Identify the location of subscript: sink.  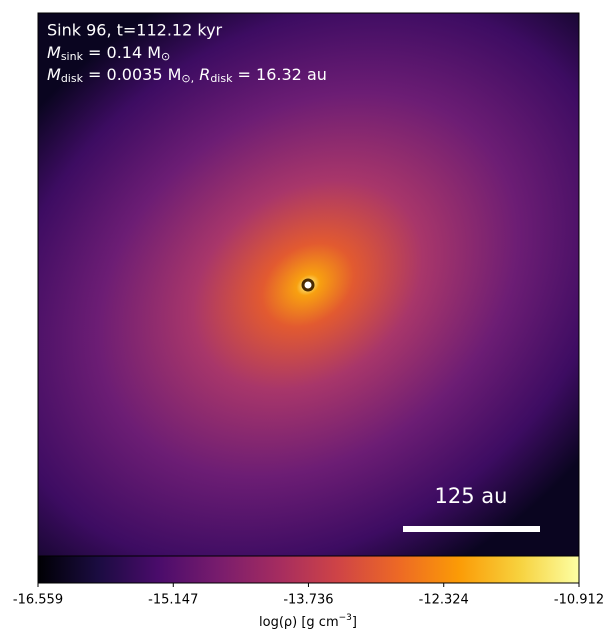
(72, 56).